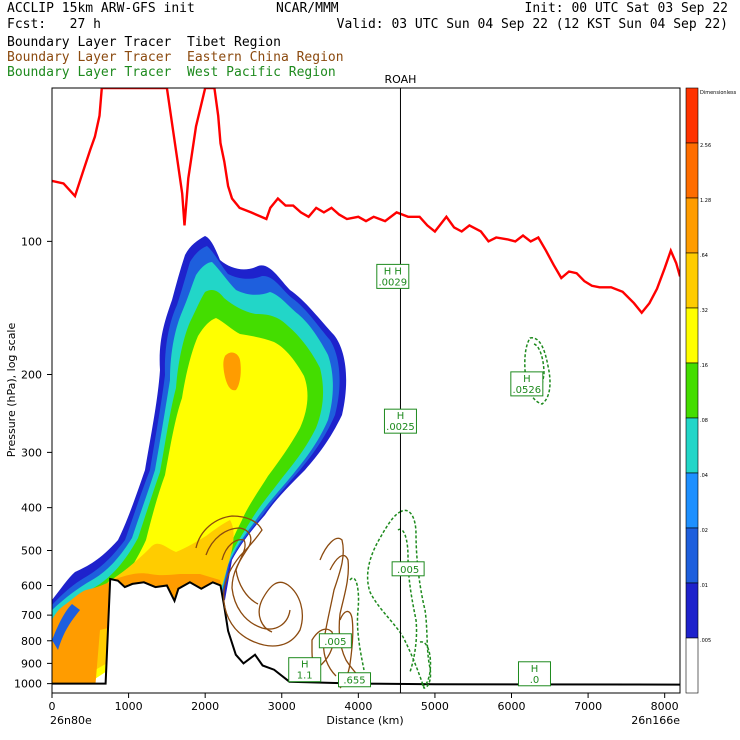  I want to click on x-tick-label: 6000, so click(512, 706).